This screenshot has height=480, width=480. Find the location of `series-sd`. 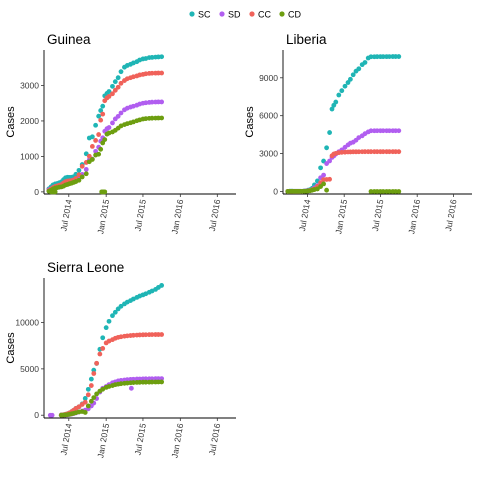

series-sd is located at coordinates (343, 161).